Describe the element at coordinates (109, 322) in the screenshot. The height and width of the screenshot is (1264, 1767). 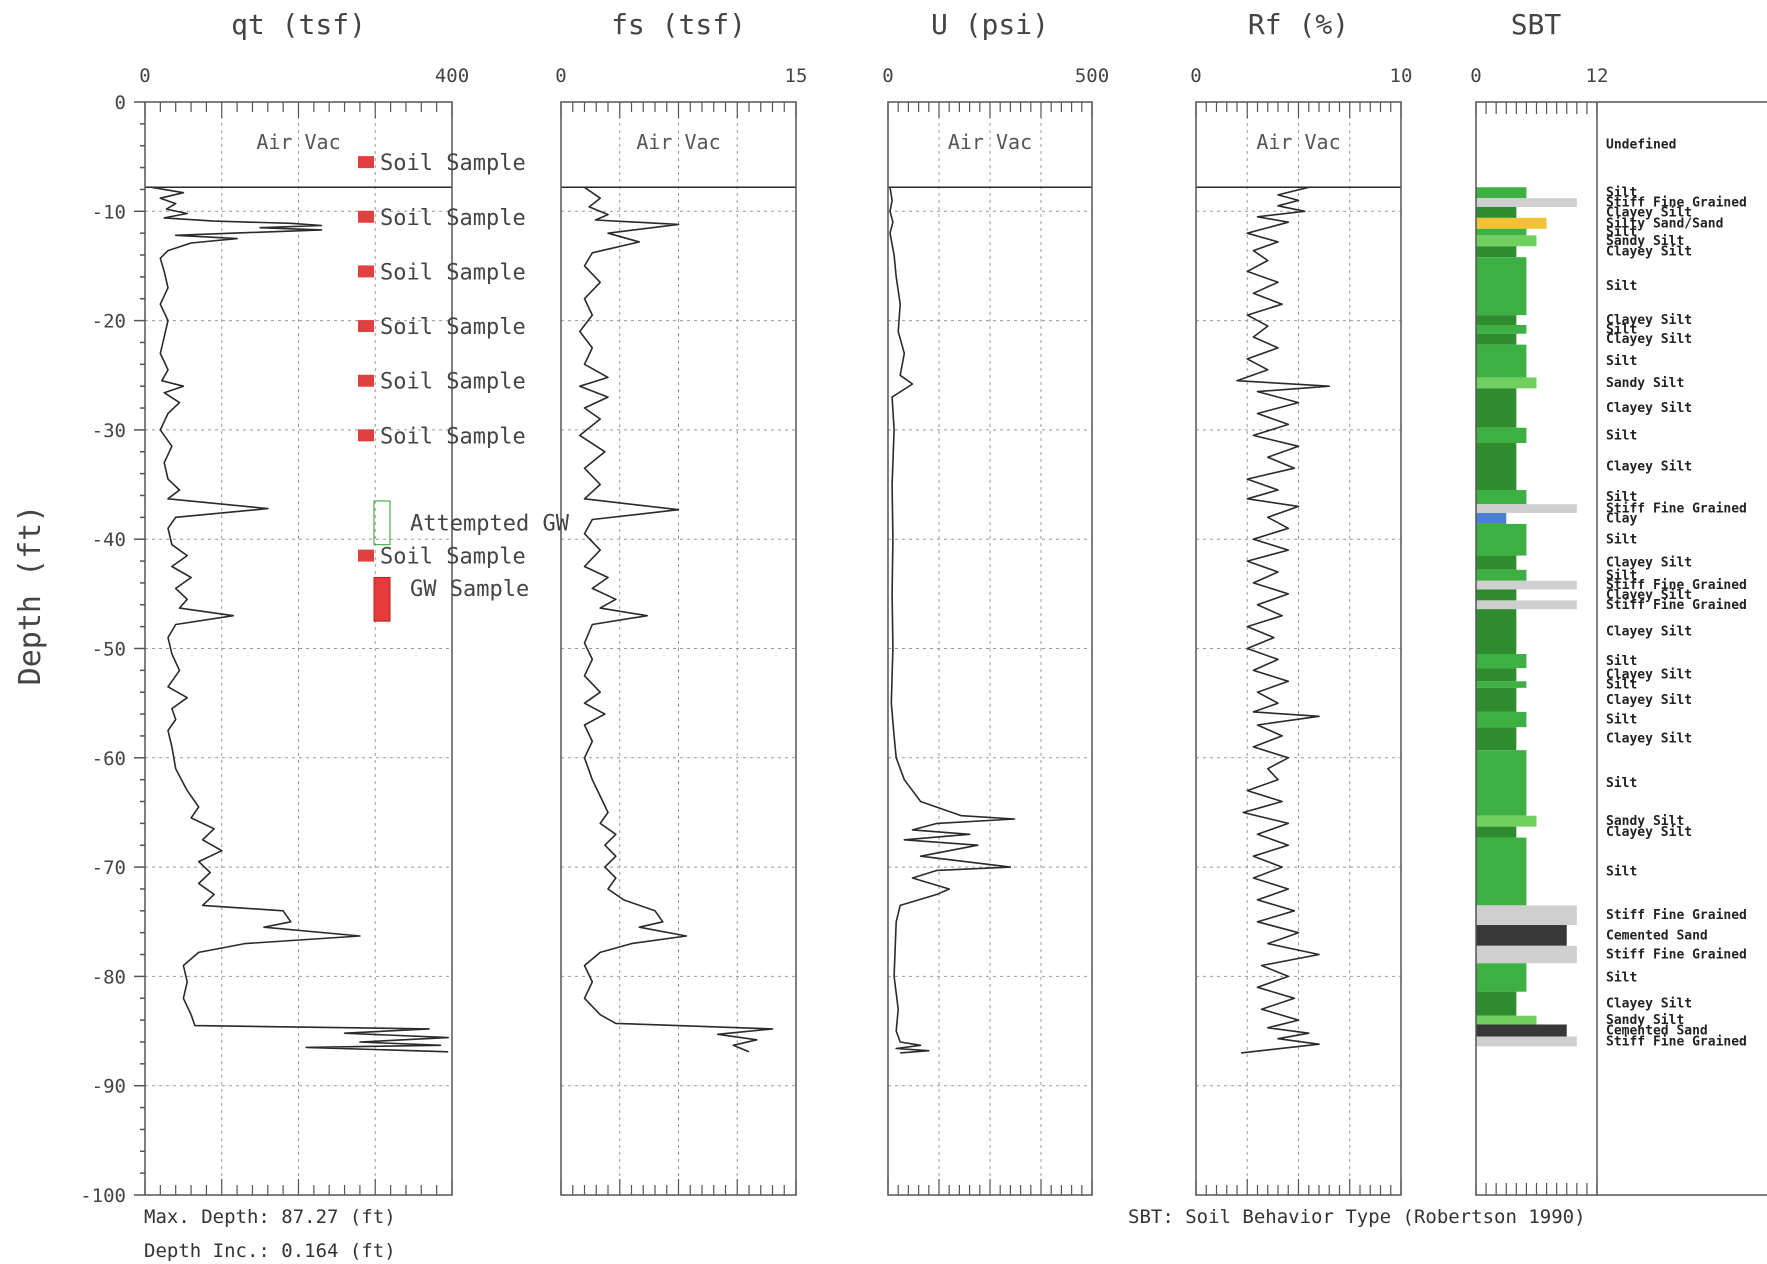
I see `depth-tick-label: -20` at that location.